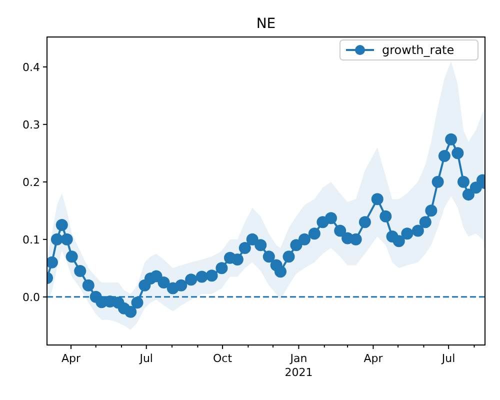 The width and height of the screenshot is (500, 400). What do you see at coordinates (266, 24) in the screenshot?
I see `chart-title: NE` at bounding box center [266, 24].